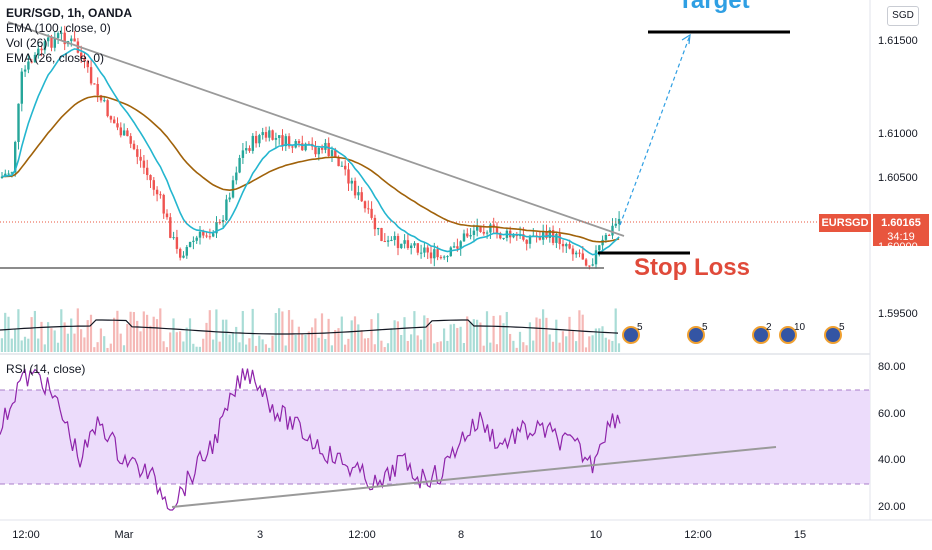 The width and height of the screenshot is (932, 550). Describe the element at coordinates (27, 43) in the screenshot. I see `volume-label: Vol (26)` at that location.